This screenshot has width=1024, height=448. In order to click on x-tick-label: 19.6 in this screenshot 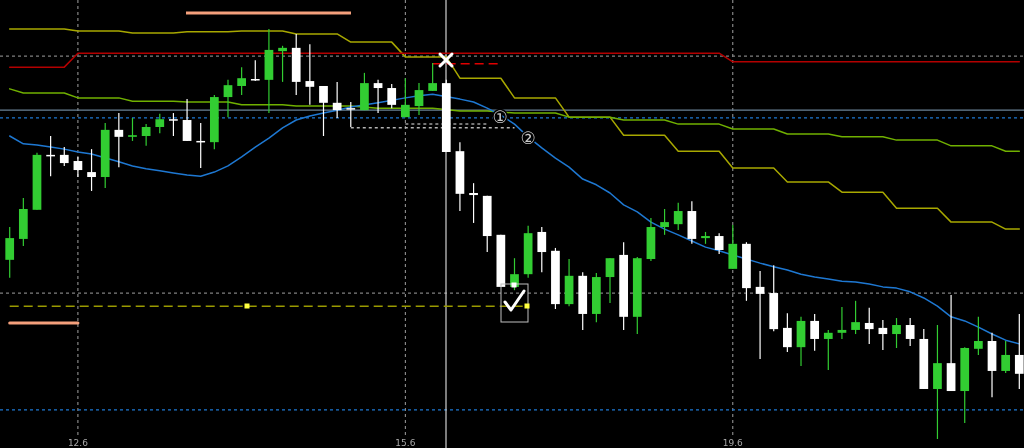, I will do `click(733, 443)`.